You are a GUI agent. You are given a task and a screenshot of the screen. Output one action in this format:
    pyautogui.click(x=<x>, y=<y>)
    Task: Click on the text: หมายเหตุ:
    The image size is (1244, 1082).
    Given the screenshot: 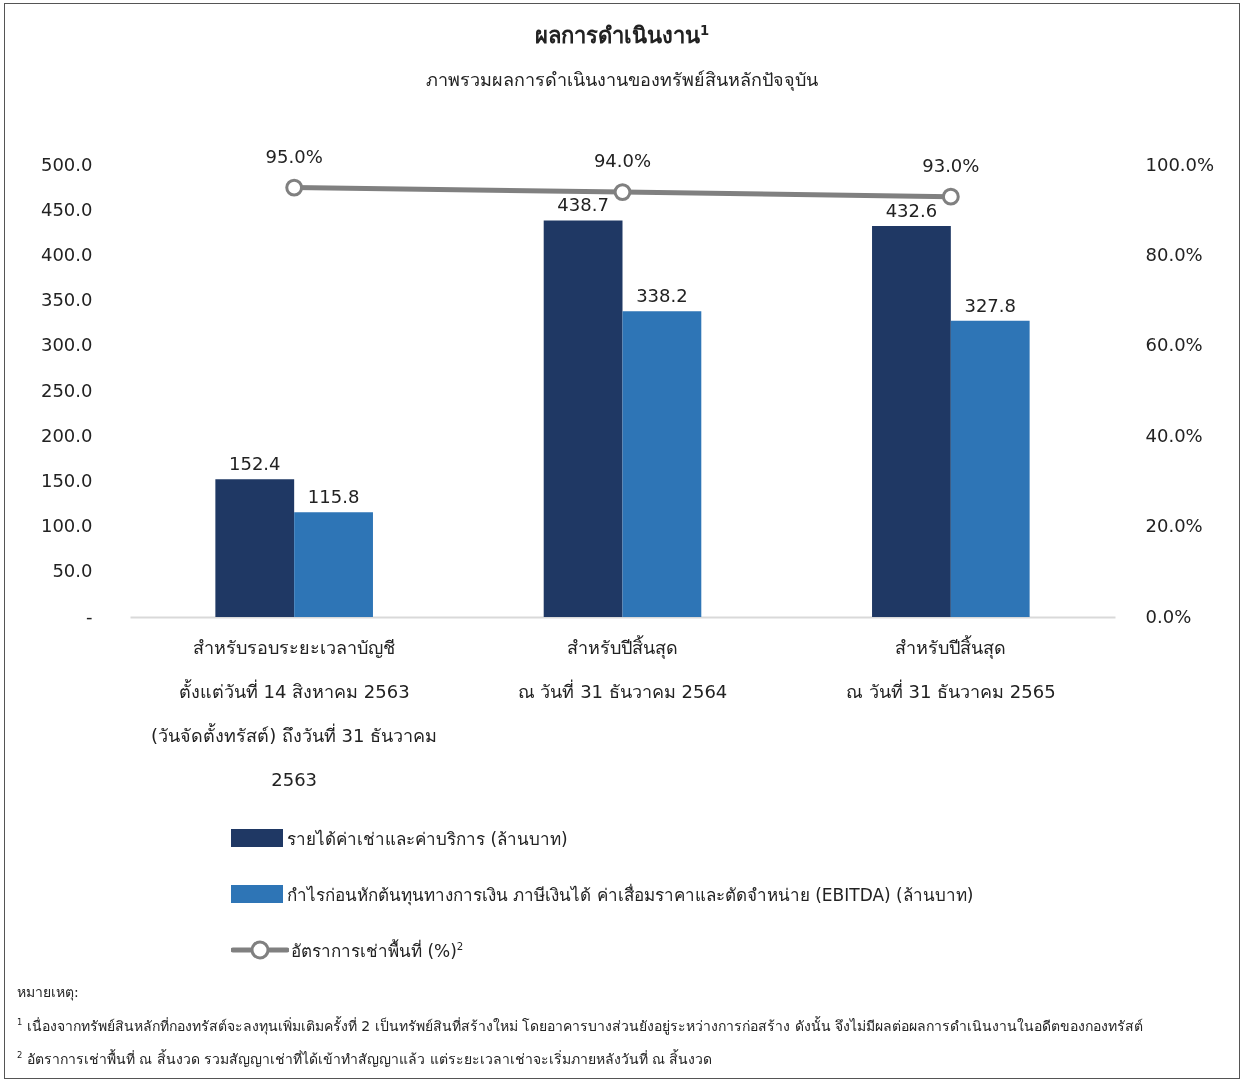 What is the action you would take?
    pyautogui.click(x=48, y=992)
    